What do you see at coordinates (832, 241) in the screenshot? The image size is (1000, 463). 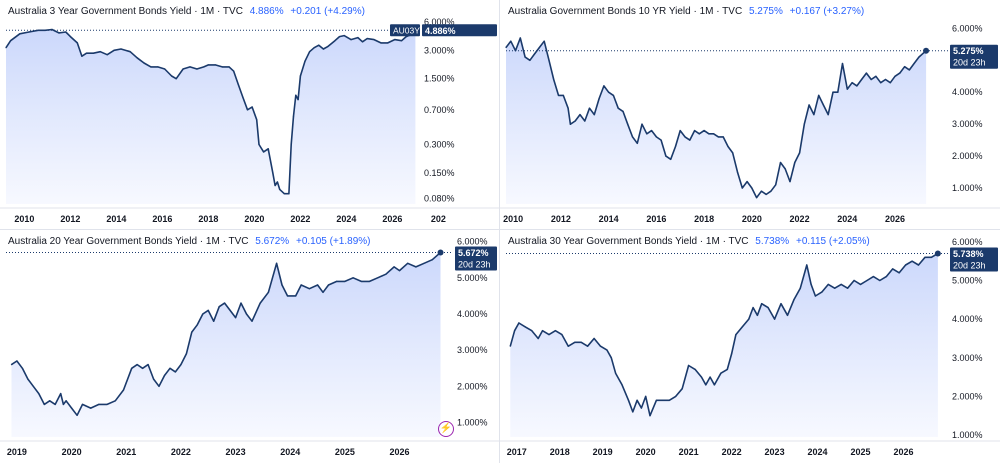 I see `legend-change: +0.115 (+2.05%)` at bounding box center [832, 241].